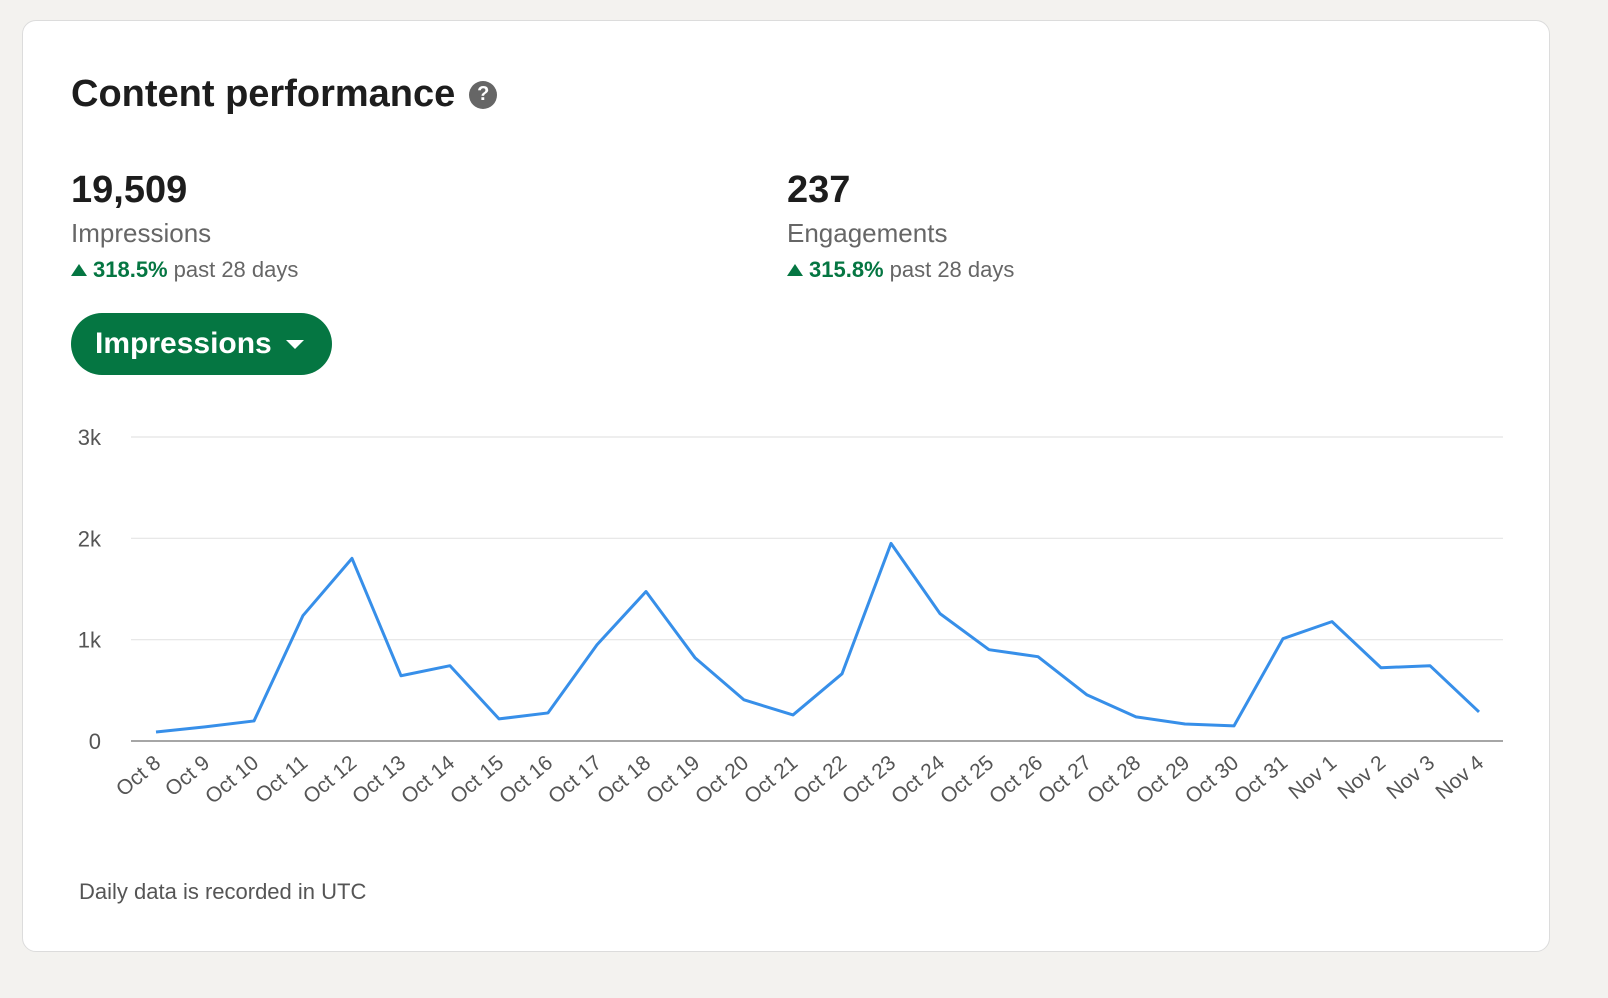 This screenshot has height=998, width=1608. What do you see at coordinates (1361, 777) in the screenshot?
I see `x-tick-label: Nov 2` at bounding box center [1361, 777].